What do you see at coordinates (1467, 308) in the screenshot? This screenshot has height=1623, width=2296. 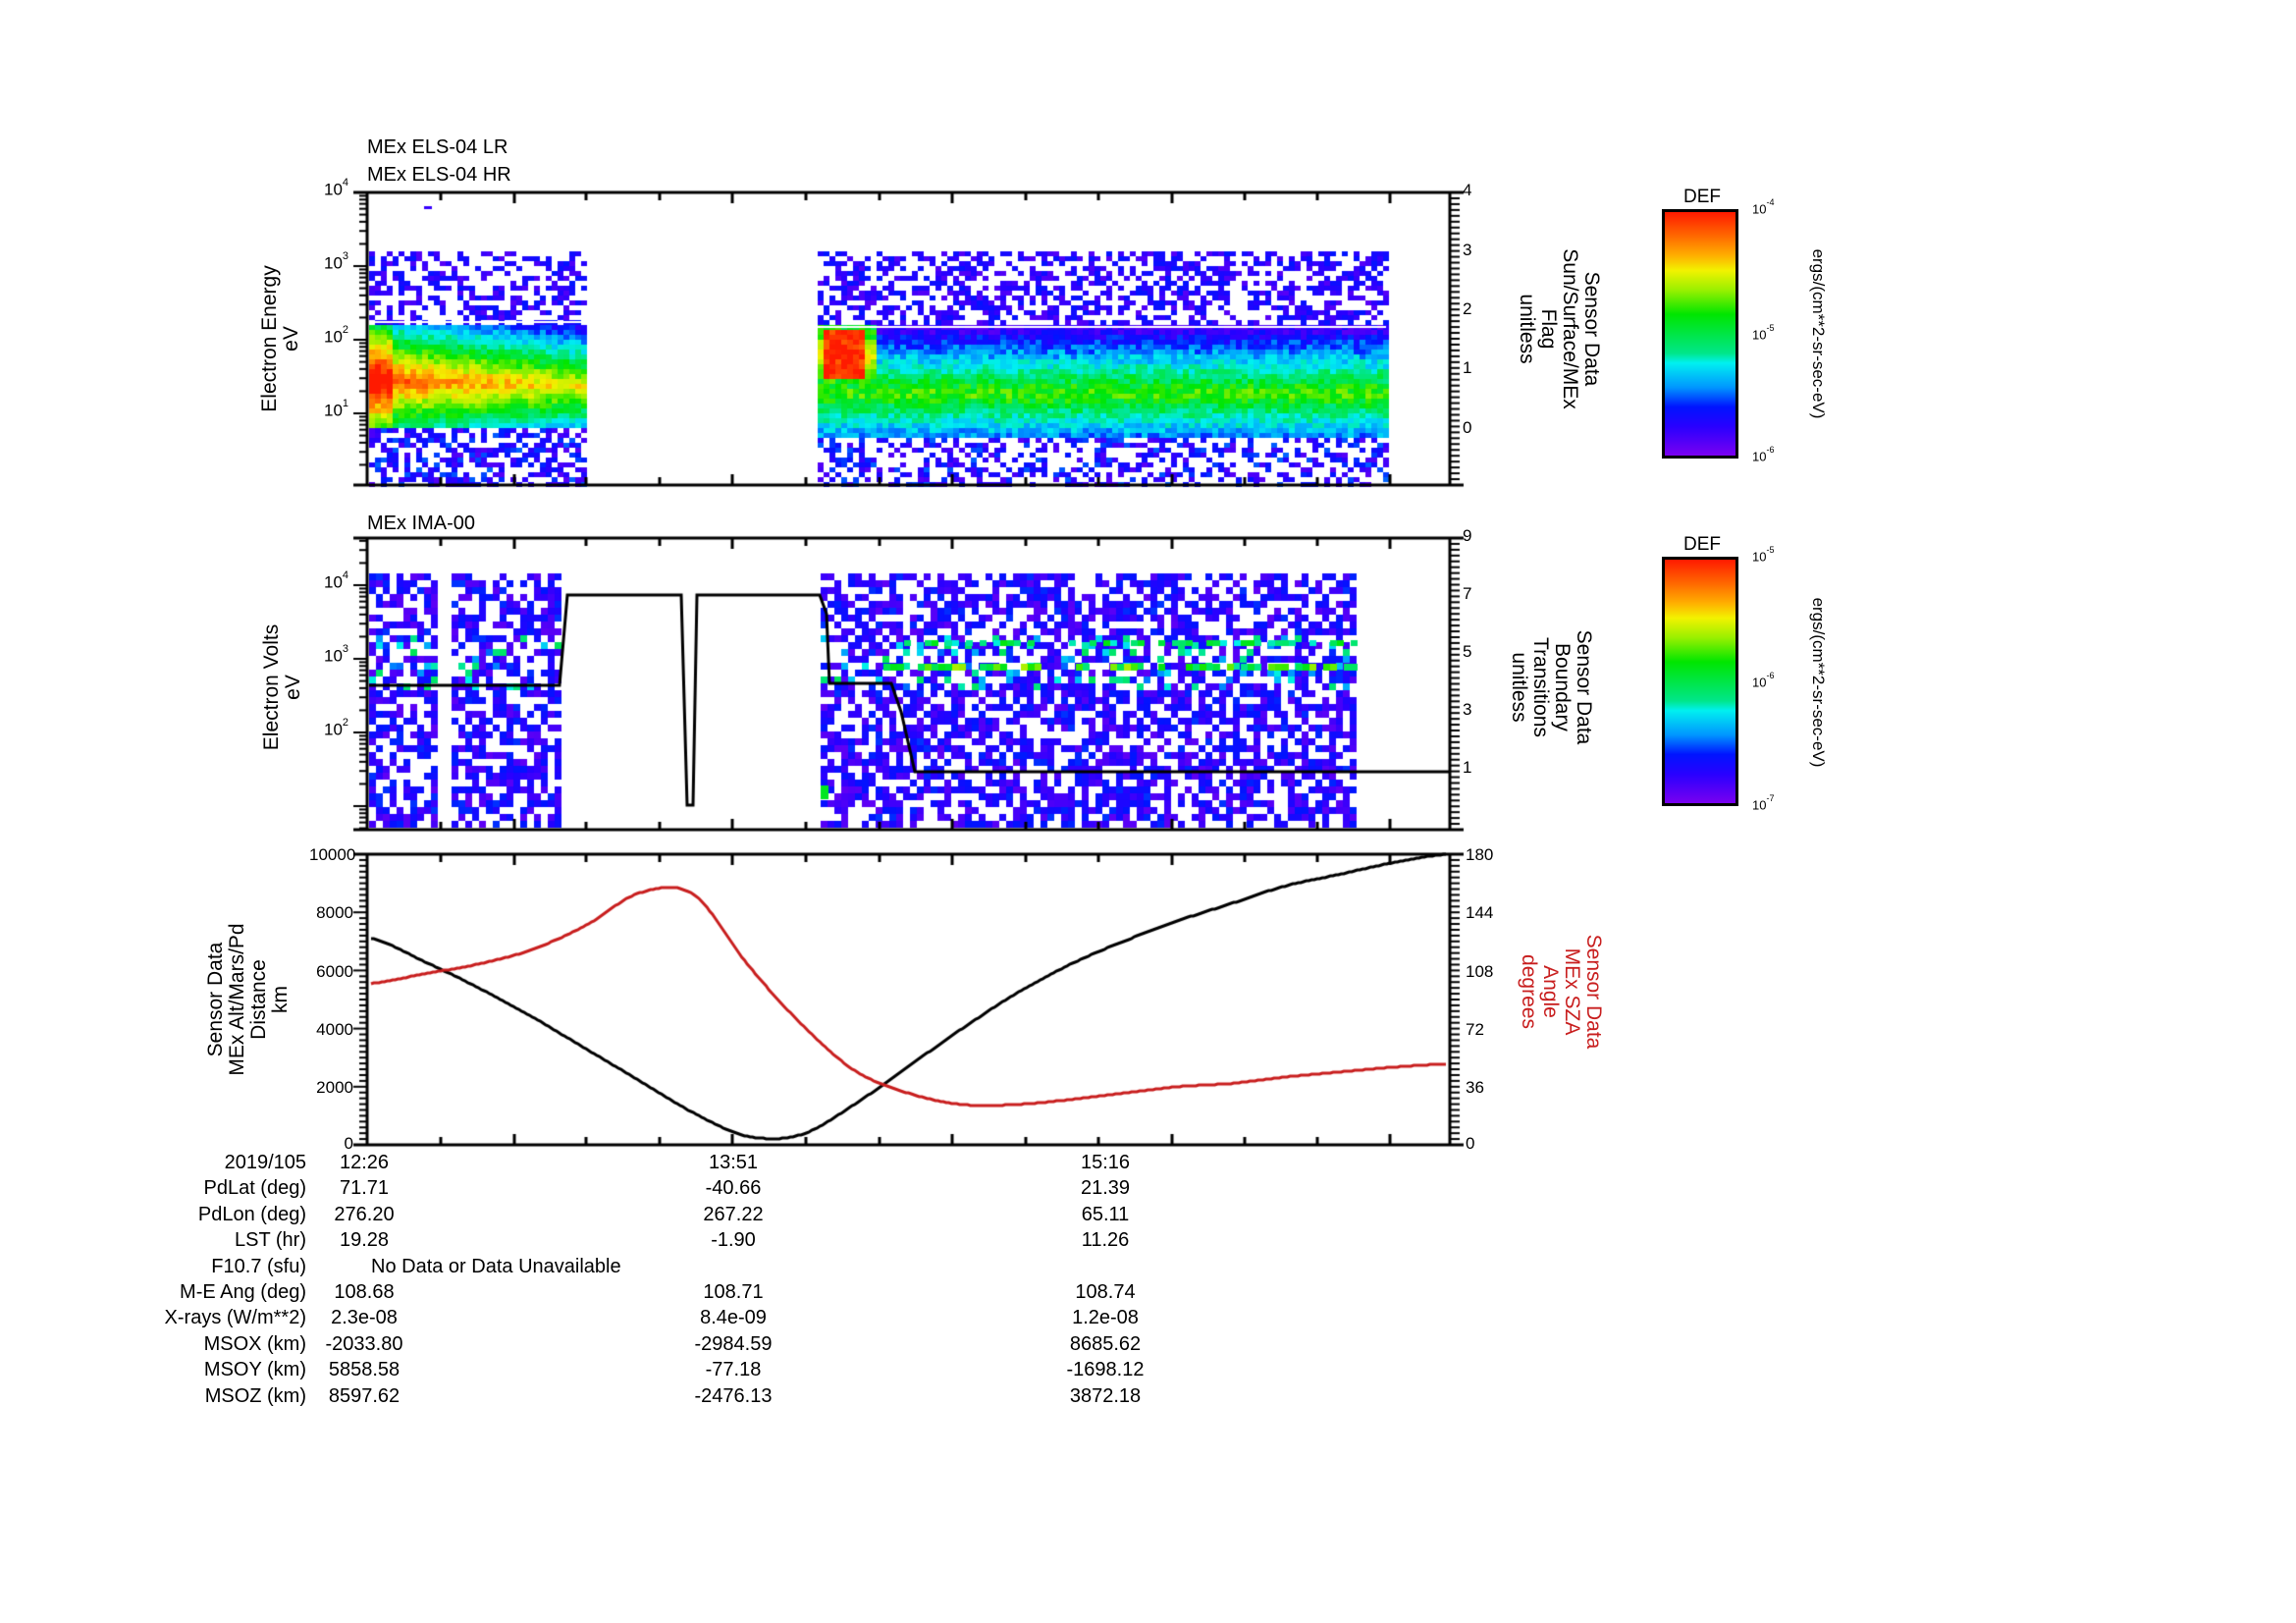 I see `y2-tick-2: 2` at bounding box center [1467, 308].